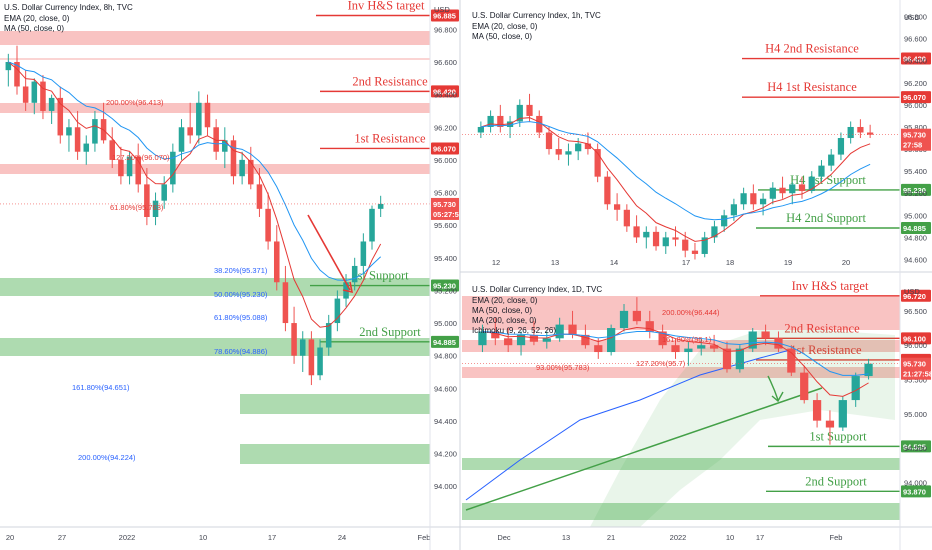  What do you see at coordinates (915, 237) in the screenshot?
I see `y-tick-label: 94.800` at bounding box center [915, 237].